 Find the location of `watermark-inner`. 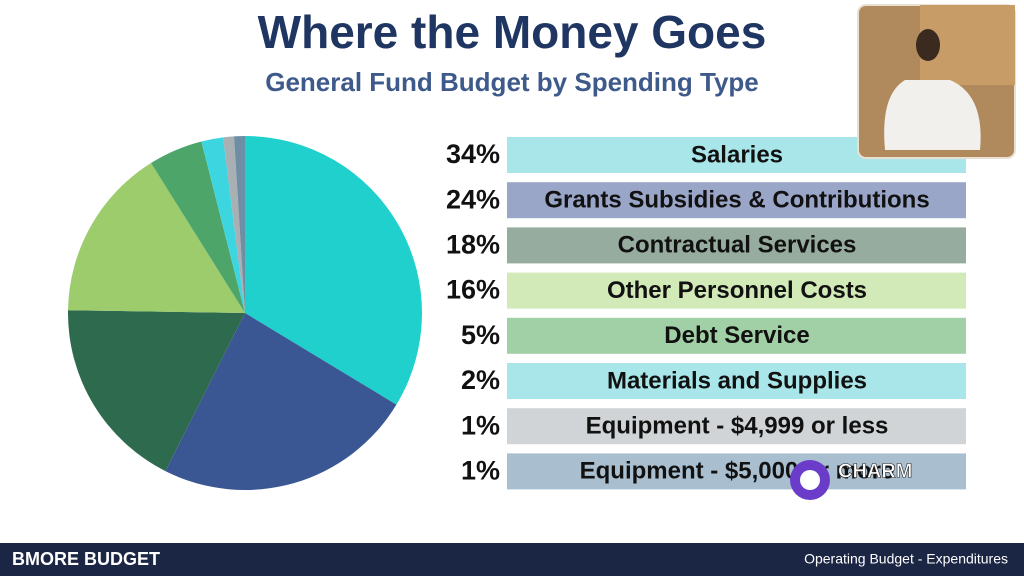

watermark-inner is located at coordinates (810, 480).